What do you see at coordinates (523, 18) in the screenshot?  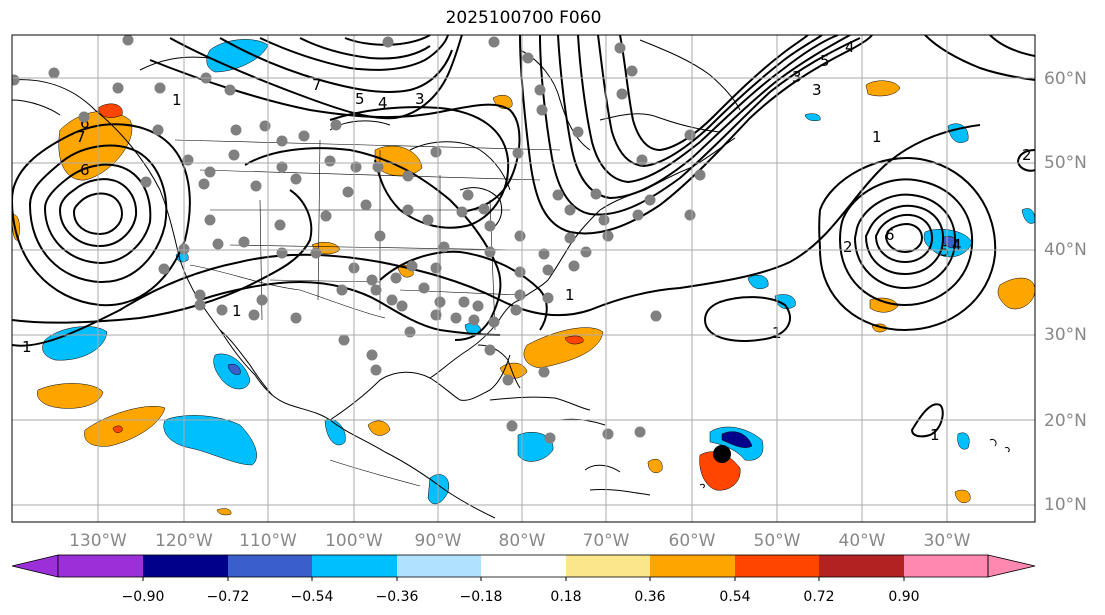 I see `map-title: 2025100700 F060` at bounding box center [523, 18].